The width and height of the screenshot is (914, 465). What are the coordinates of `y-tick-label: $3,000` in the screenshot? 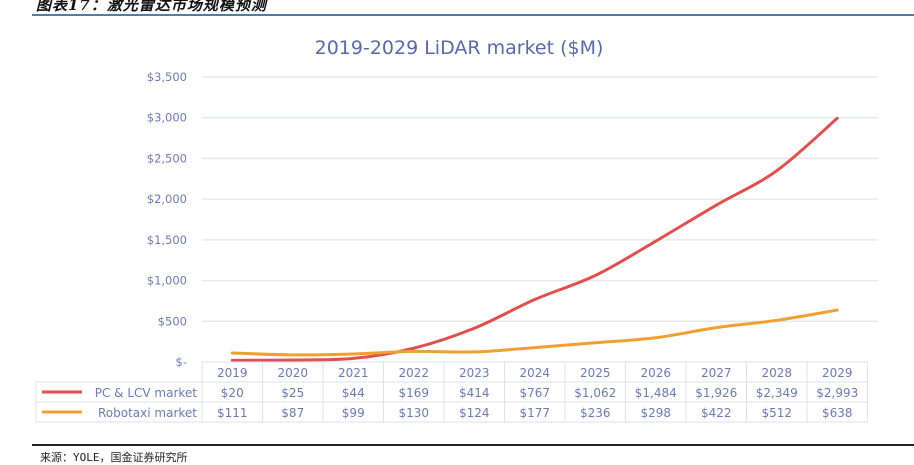 It's located at (167, 118).